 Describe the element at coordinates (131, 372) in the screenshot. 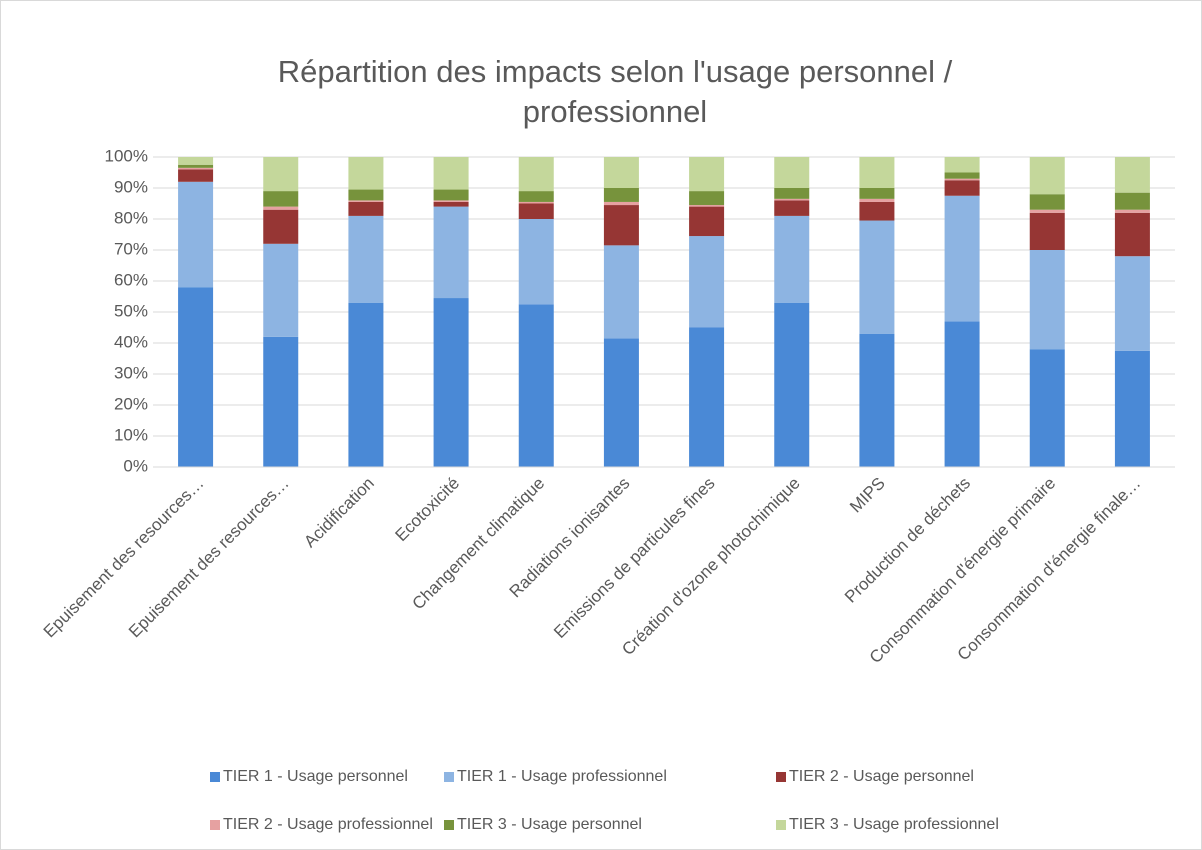

I see `y-tick-label: 30%` at that location.